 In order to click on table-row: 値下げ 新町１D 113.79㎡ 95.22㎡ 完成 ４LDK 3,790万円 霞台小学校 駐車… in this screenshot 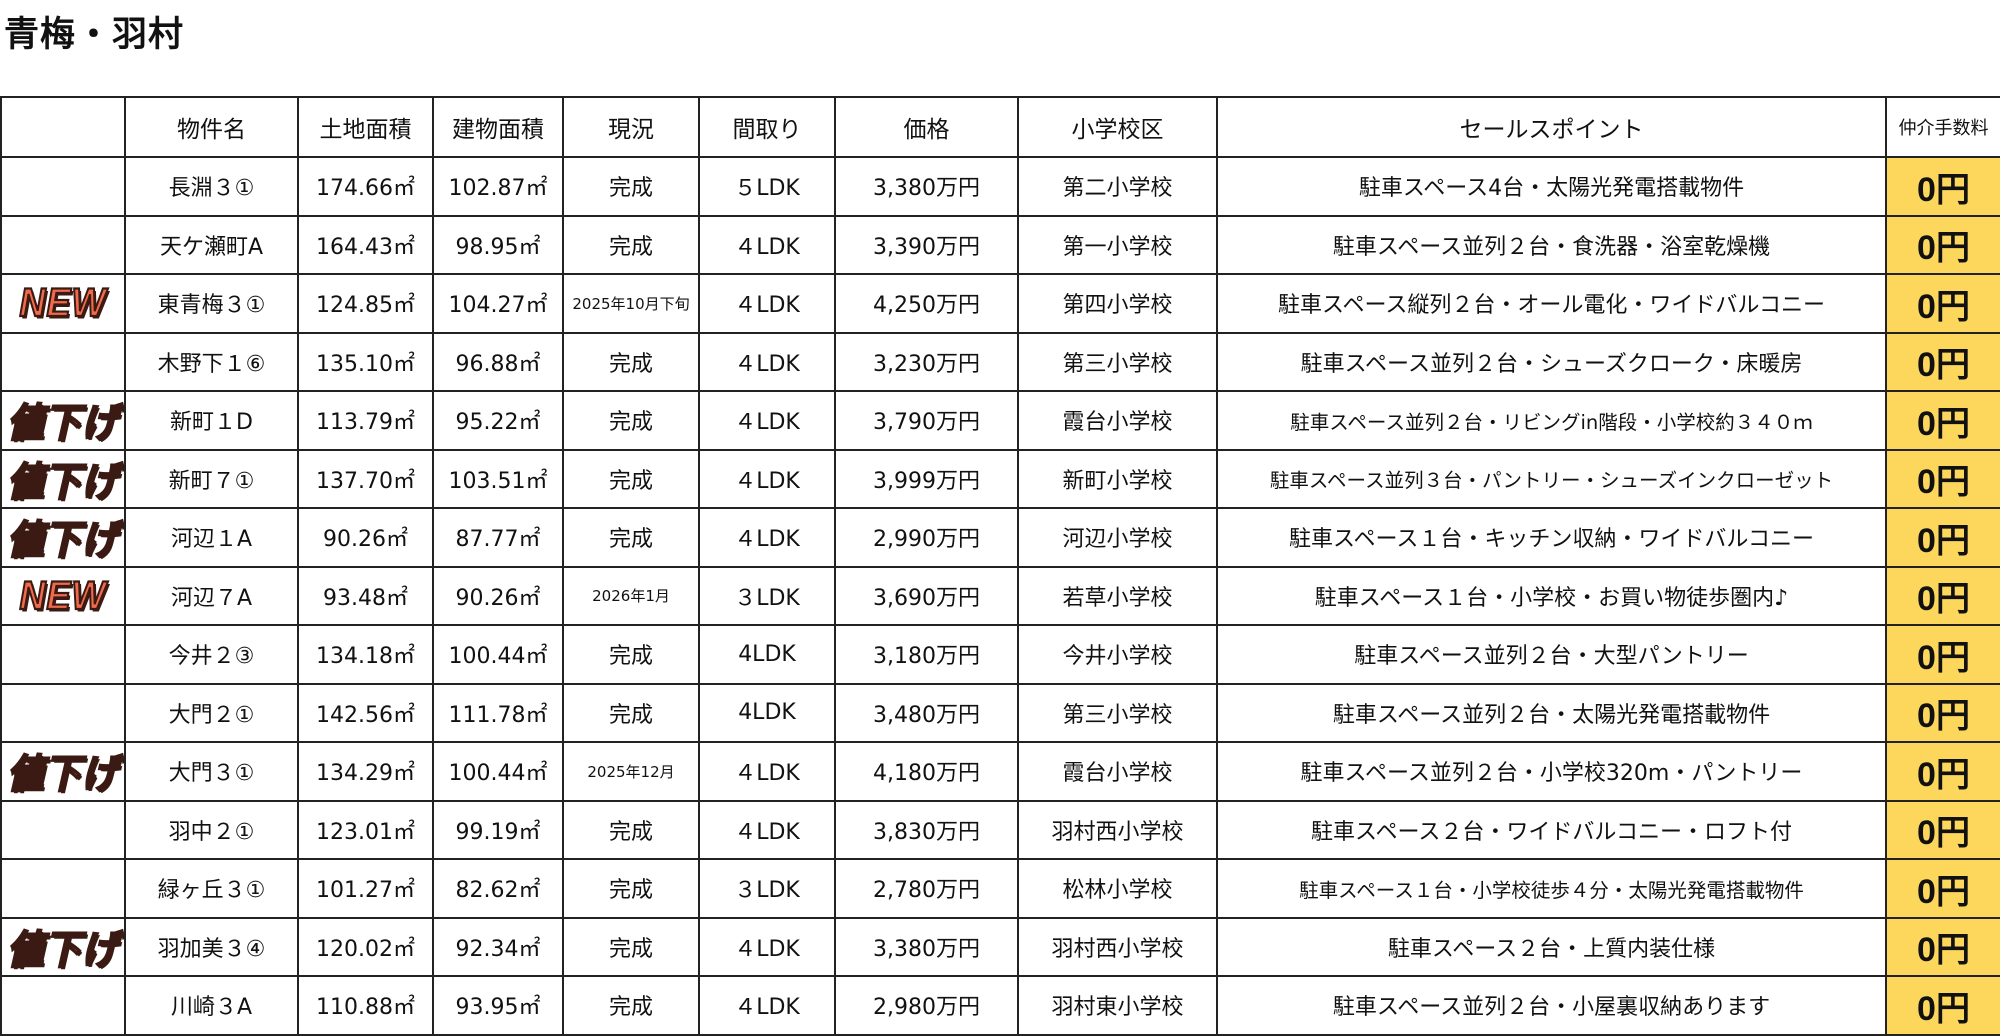, I will do `click(1000, 420)`.